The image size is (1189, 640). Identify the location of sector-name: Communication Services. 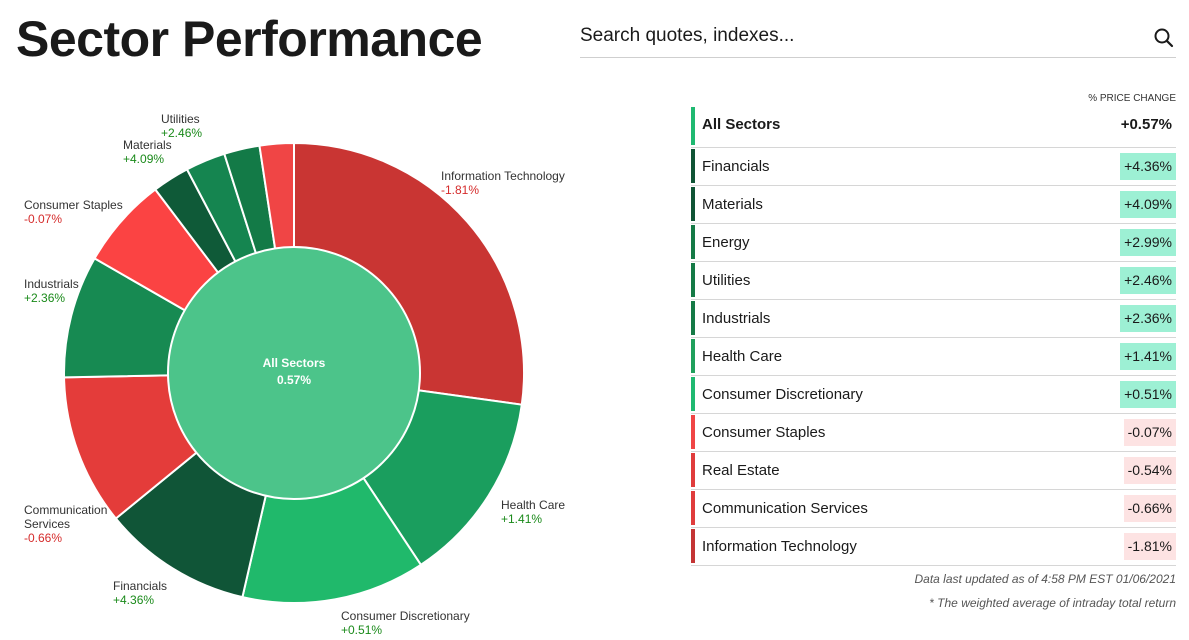
(785, 508).